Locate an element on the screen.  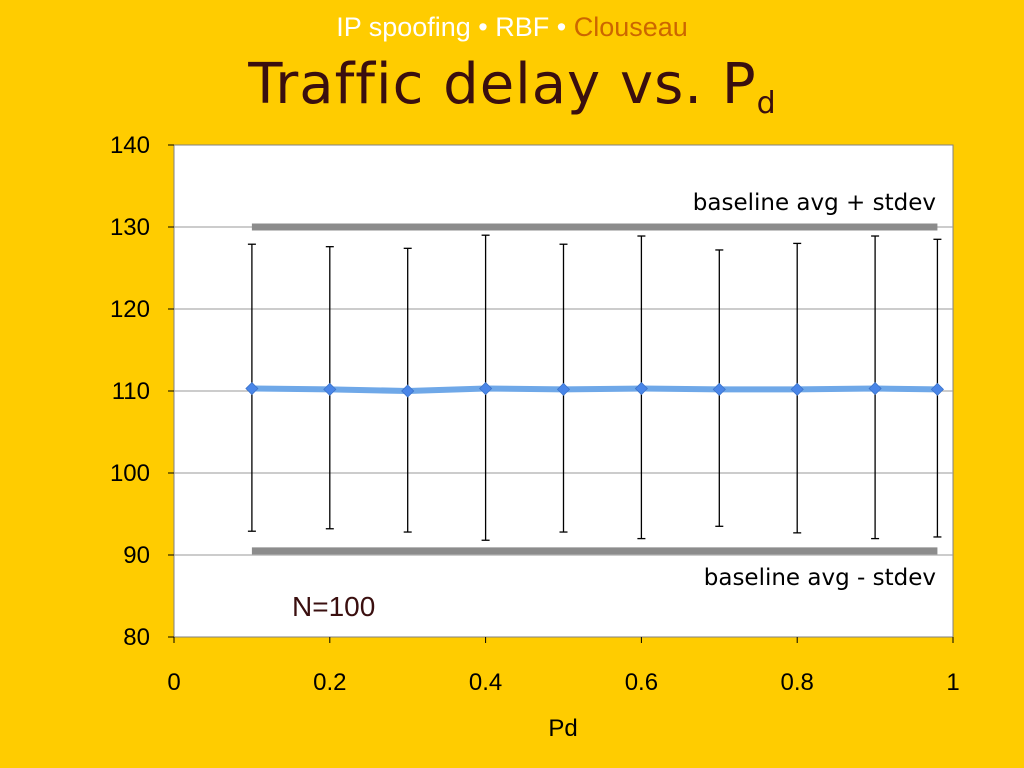
slide-title: Traffic delay vs. Pd is located at coordinates (512, 94).